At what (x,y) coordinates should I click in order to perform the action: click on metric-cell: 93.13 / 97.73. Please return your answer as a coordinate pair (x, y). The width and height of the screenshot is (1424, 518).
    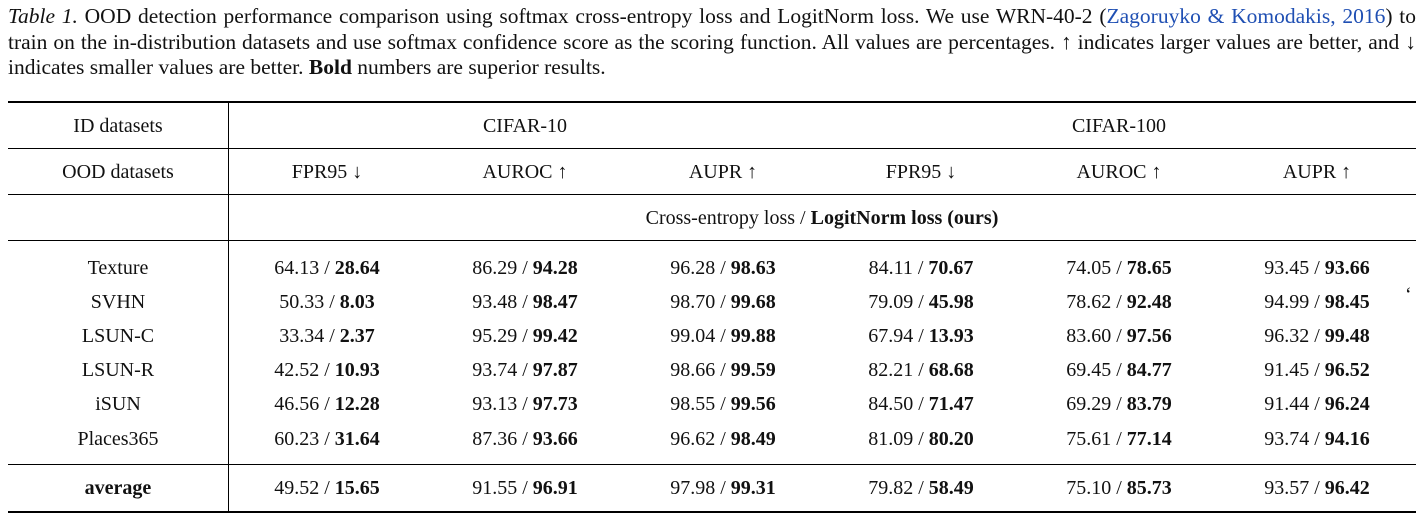
    Looking at the image, I should click on (525, 405).